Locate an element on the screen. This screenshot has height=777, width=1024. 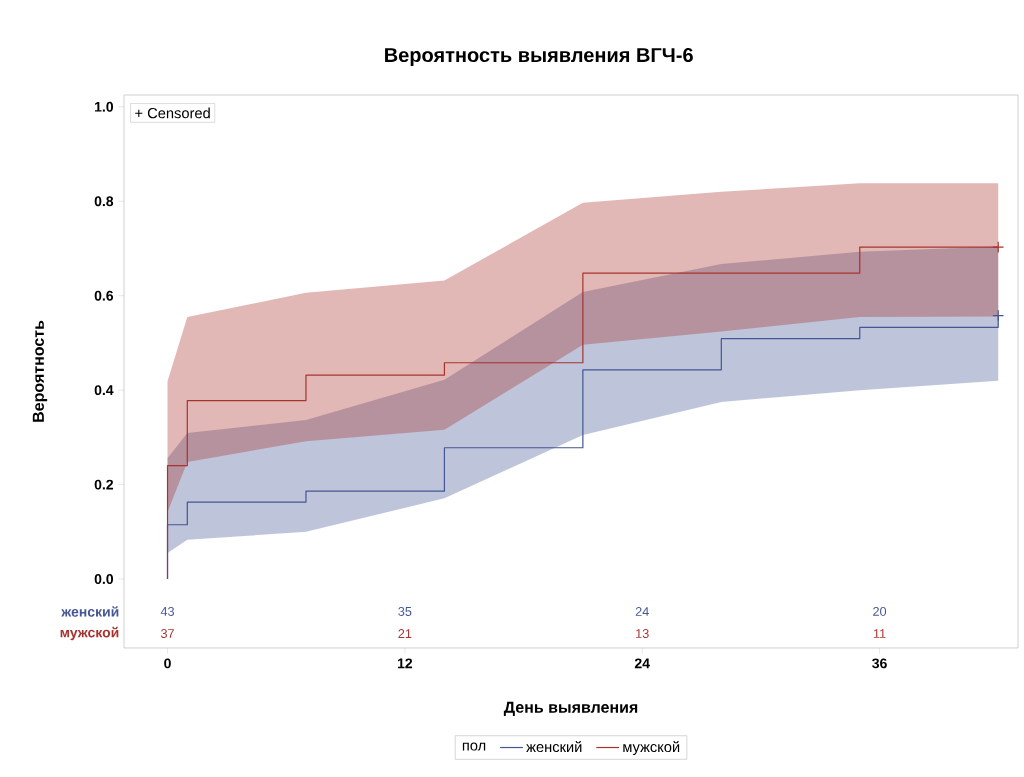
legend-label: мужской is located at coordinates (651, 748).